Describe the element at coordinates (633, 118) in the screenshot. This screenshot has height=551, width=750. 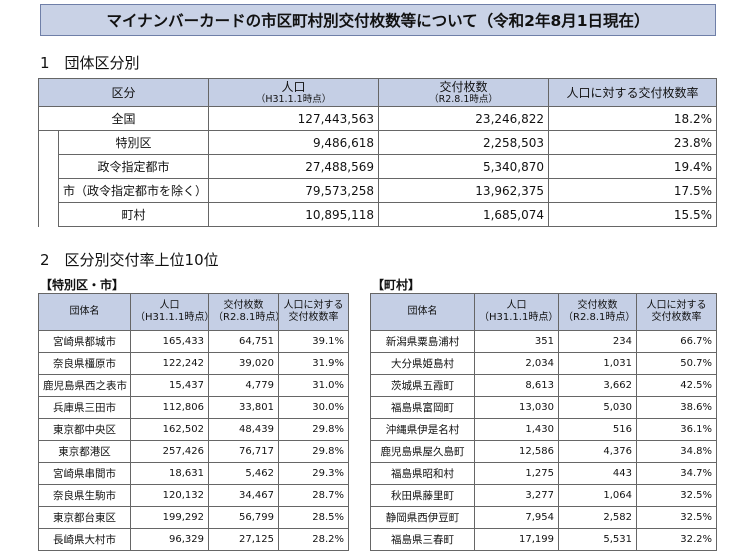
I see `rate-cell: 18.2%` at that location.